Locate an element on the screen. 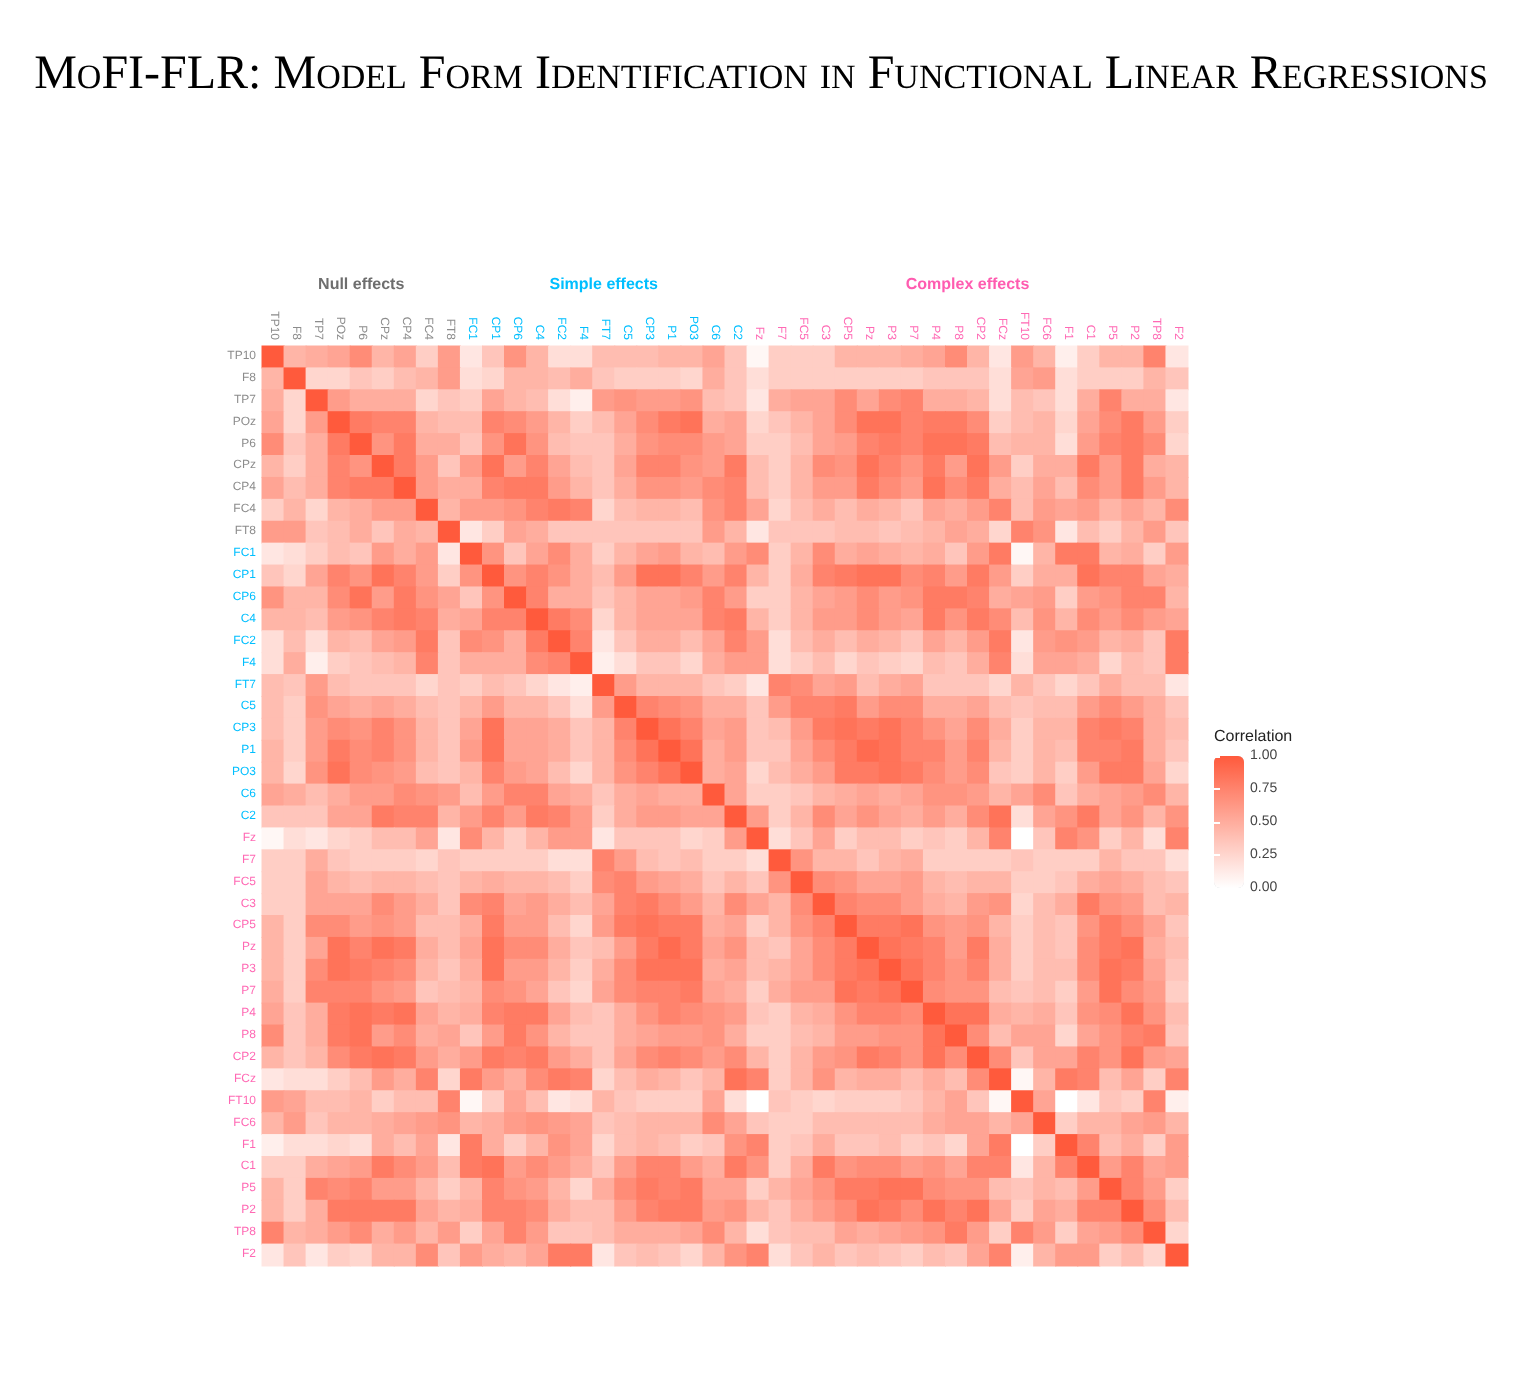 This screenshot has height=1380, width=1522. color-bar-title: Correlation is located at coordinates (1253, 736).